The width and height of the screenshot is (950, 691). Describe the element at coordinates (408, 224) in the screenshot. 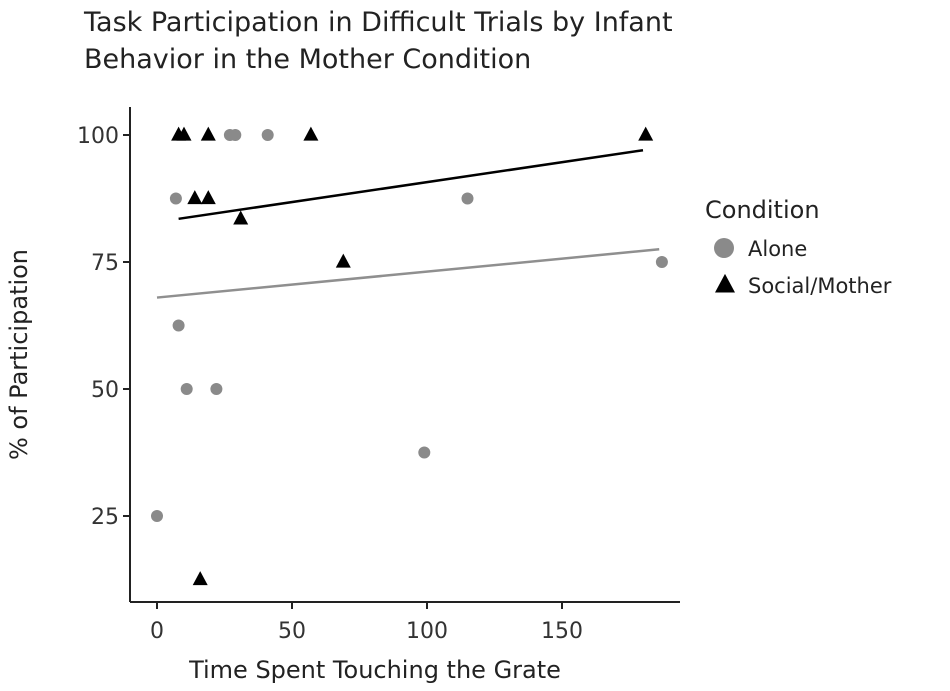

I see `fit-lines` at that location.